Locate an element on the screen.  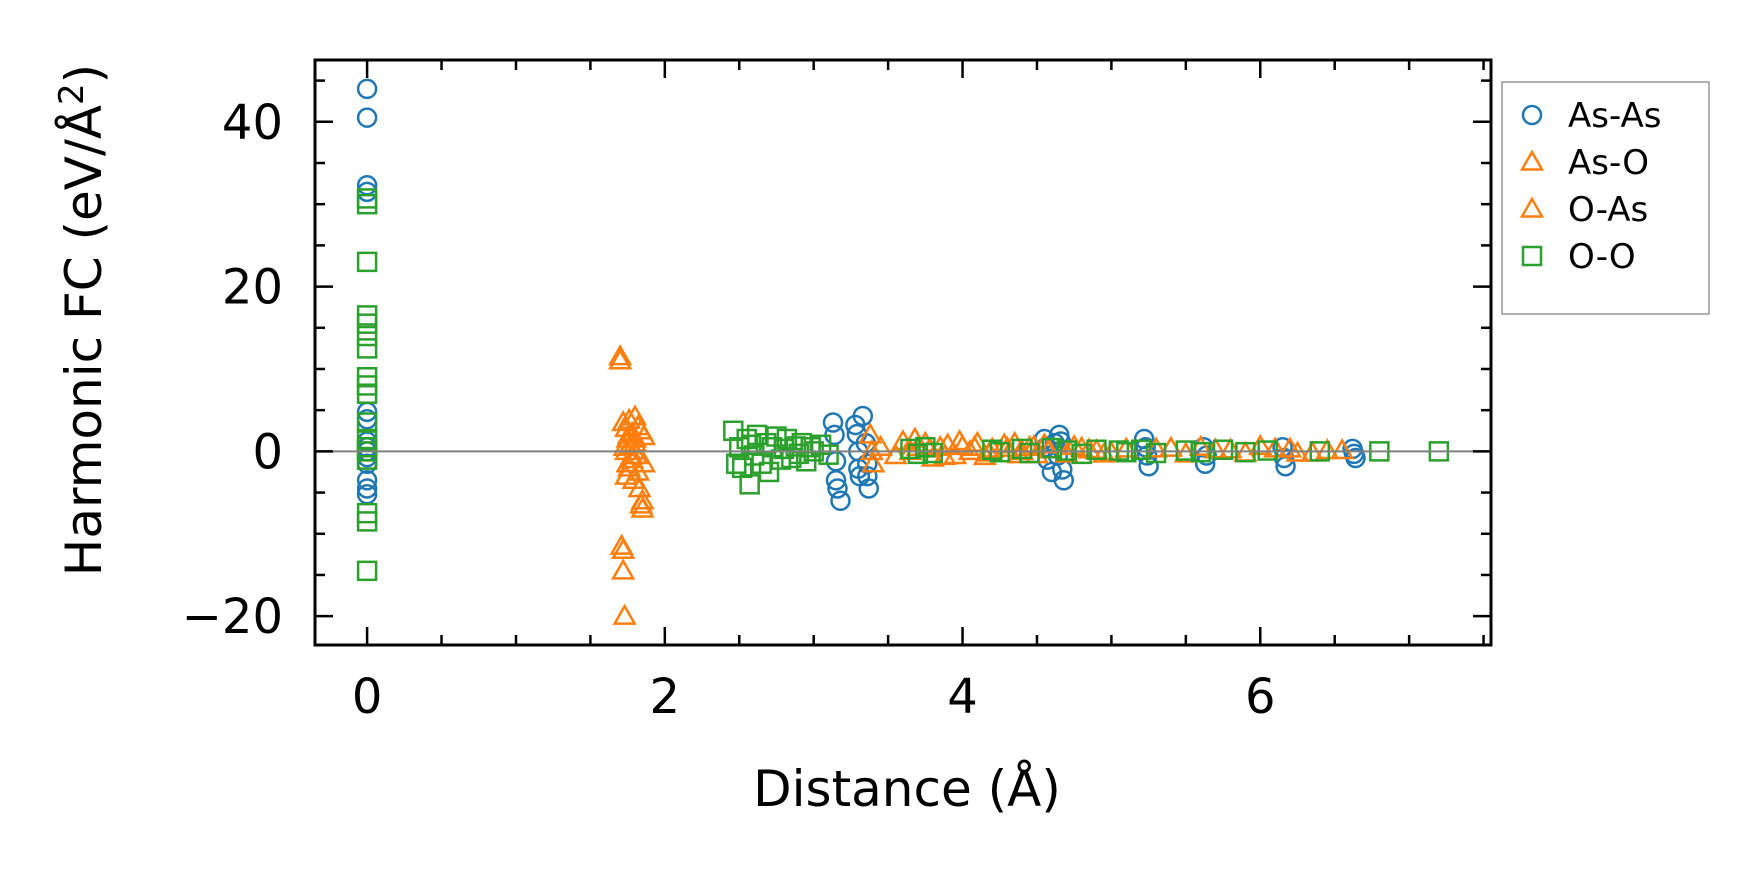
x-tick-label: 2 is located at coordinates (665, 697).